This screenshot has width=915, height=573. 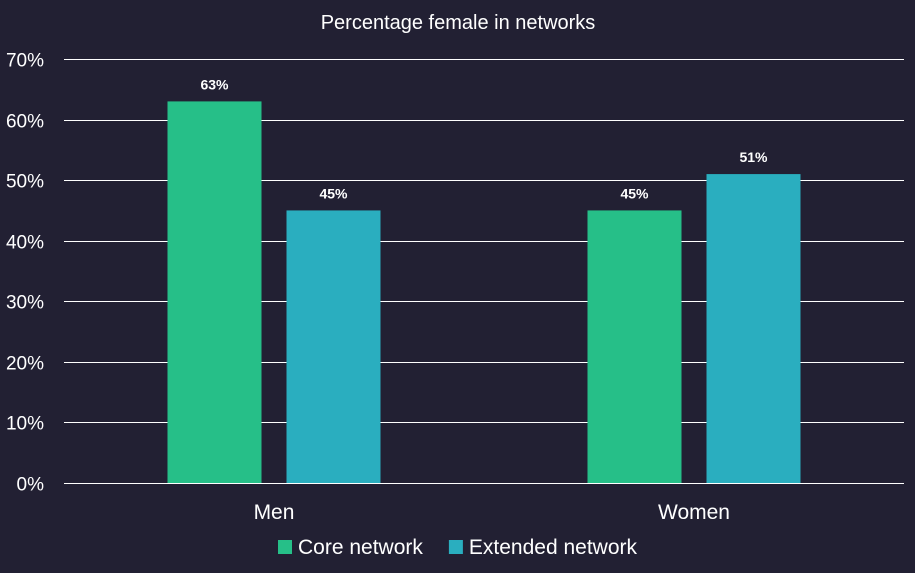 What do you see at coordinates (553, 547) in the screenshot?
I see `legend-label: Extended network` at bounding box center [553, 547].